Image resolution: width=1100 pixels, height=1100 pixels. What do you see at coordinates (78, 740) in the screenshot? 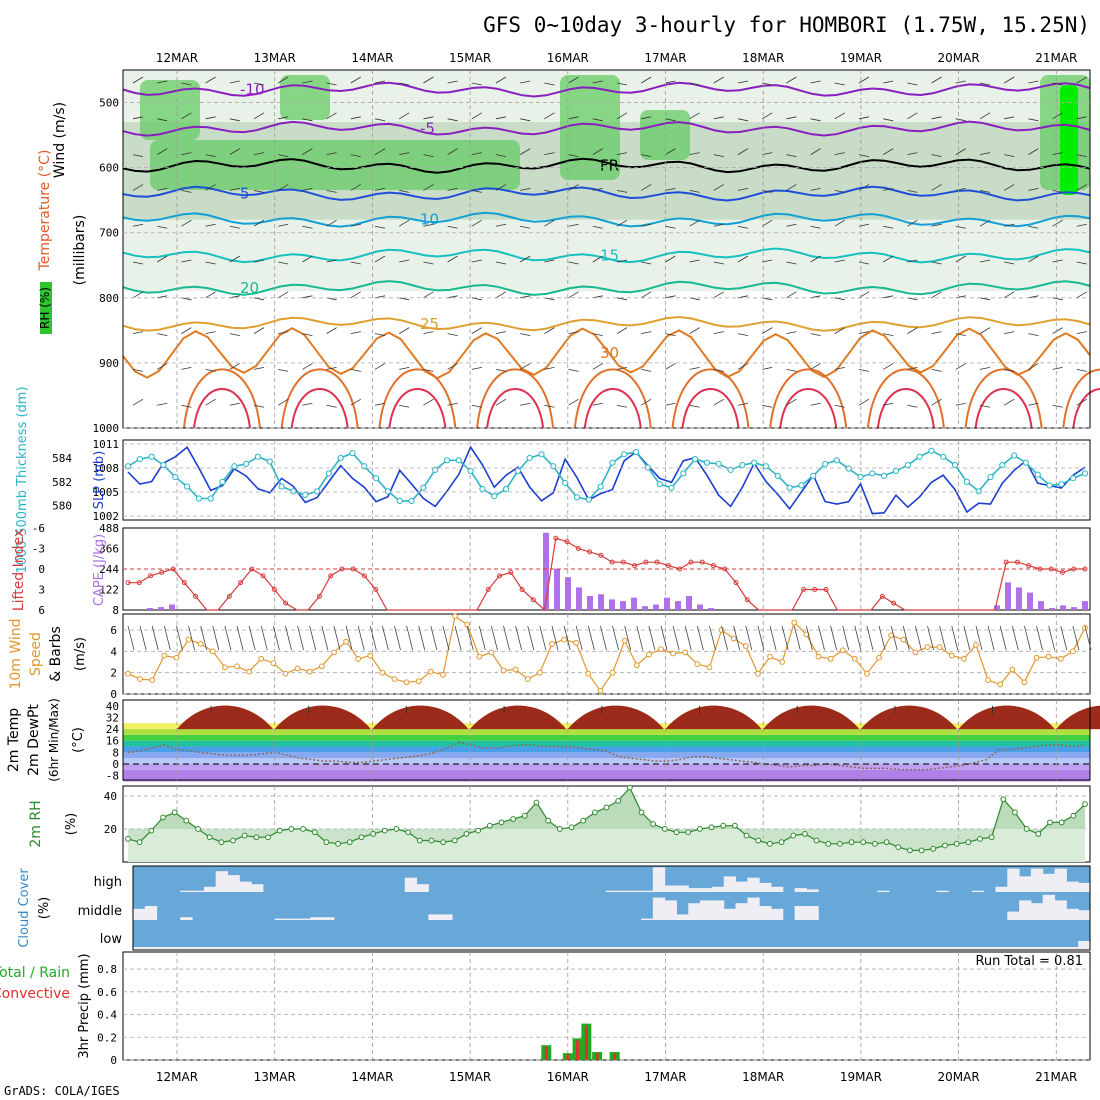
I see `temp-axis-units: (°C)` at bounding box center [78, 740].